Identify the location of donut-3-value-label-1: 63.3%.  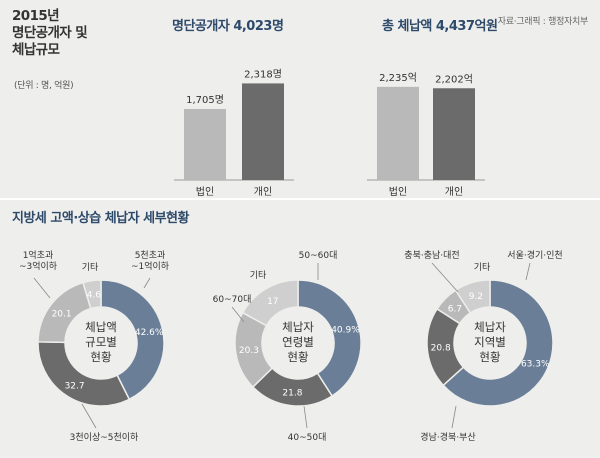
(535, 365).